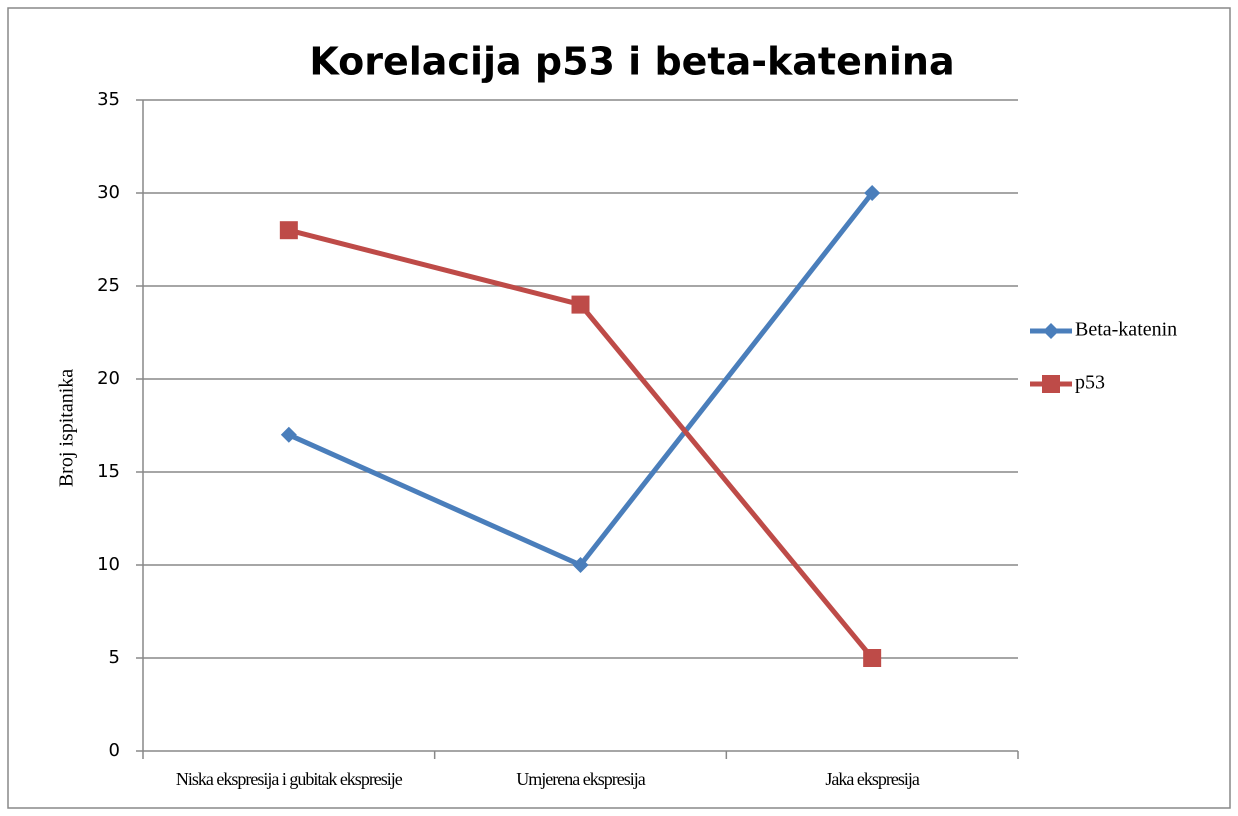 Image resolution: width=1238 pixels, height=816 pixels. What do you see at coordinates (108, 99) in the screenshot?
I see `y-tick-label: 35` at bounding box center [108, 99].